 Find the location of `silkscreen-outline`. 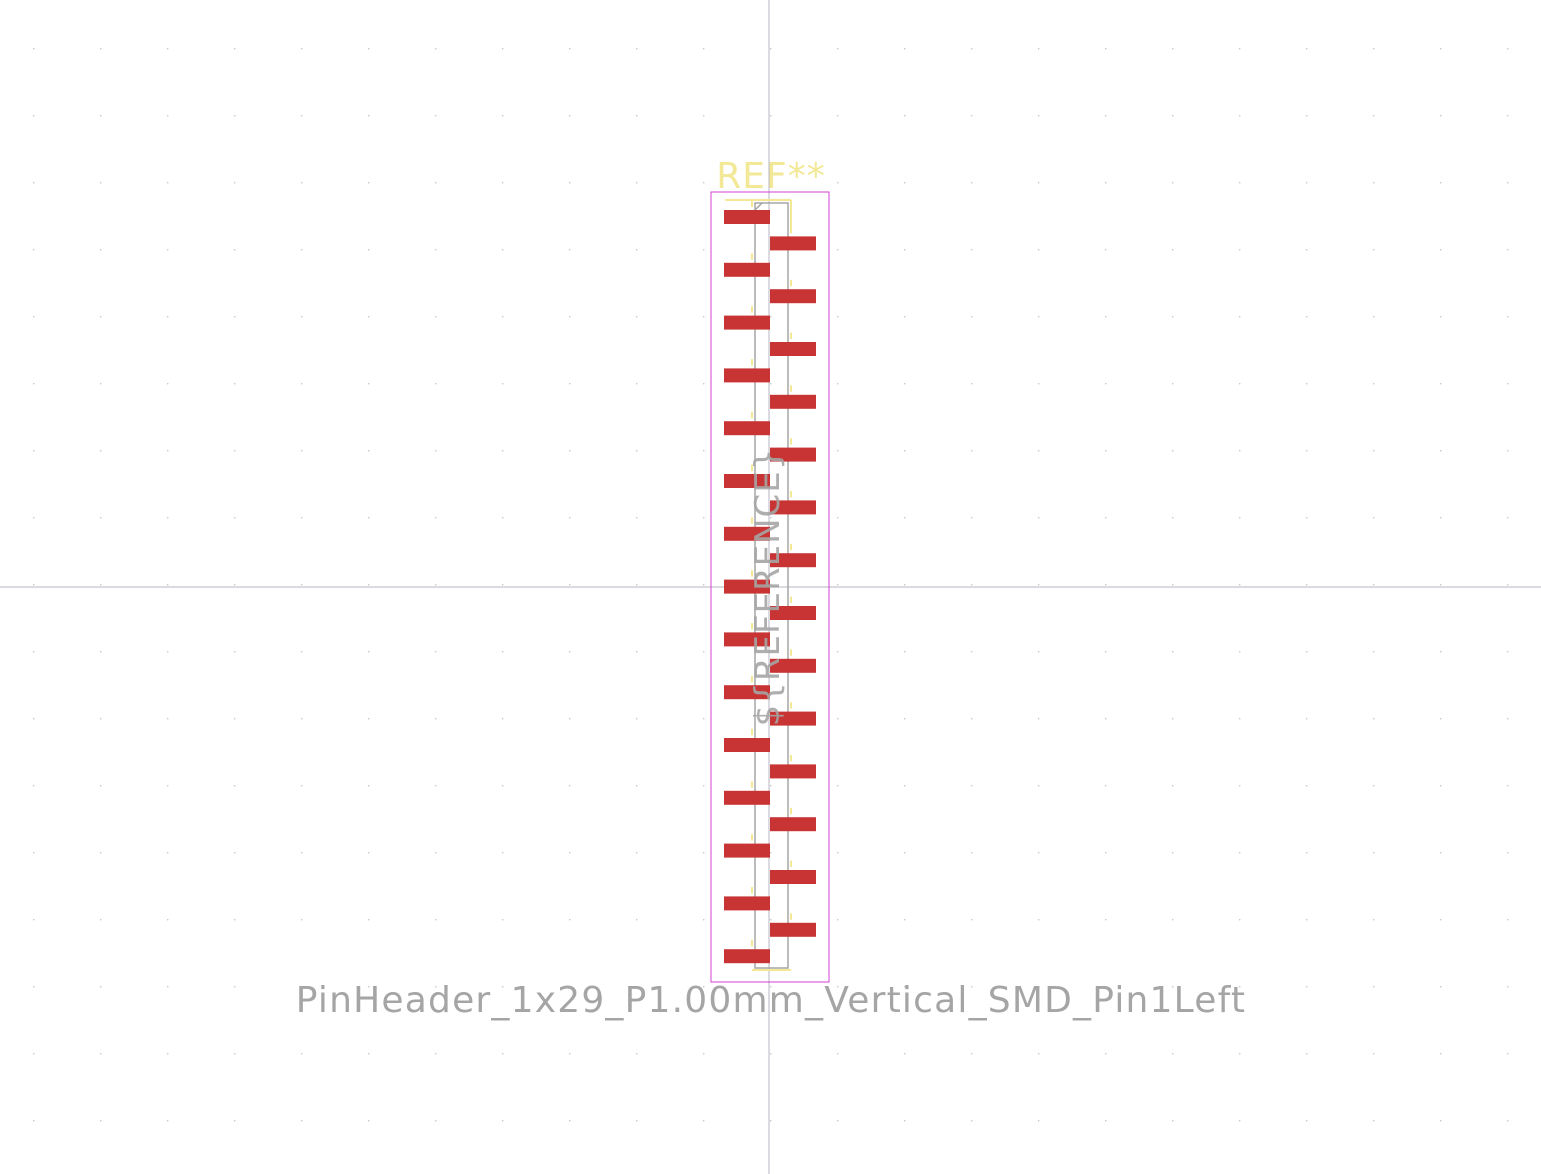

silkscreen-outline is located at coordinates (758, 585).